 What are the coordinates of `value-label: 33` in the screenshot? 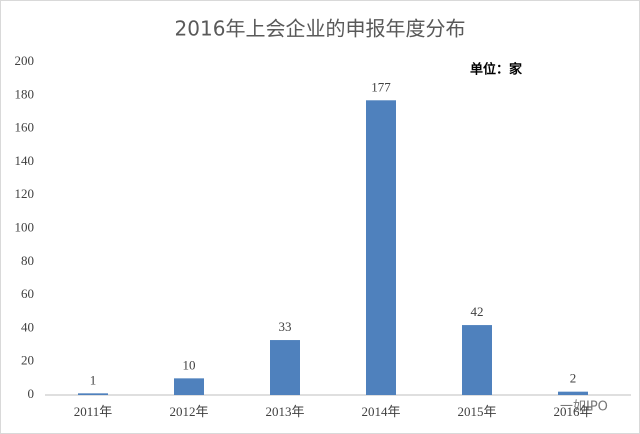 It's located at (285, 326).